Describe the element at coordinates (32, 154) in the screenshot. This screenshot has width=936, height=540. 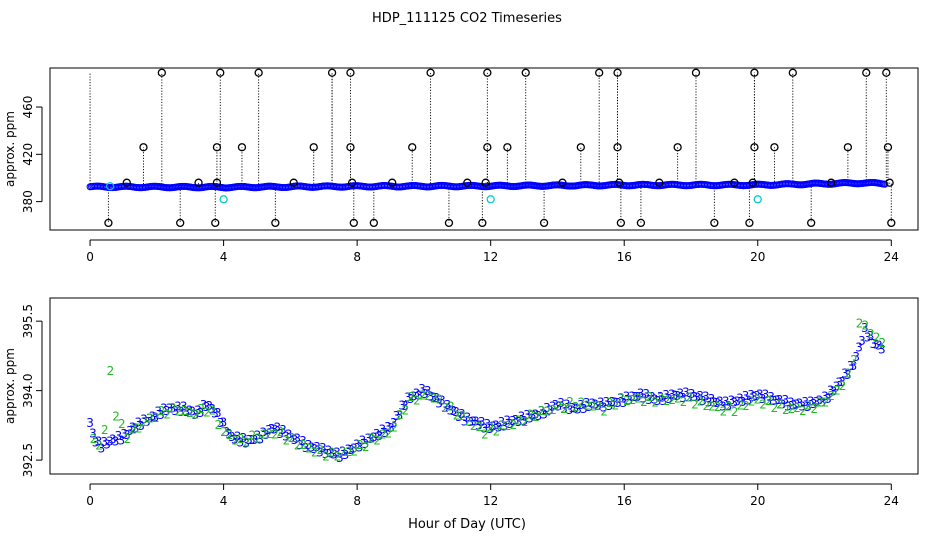
I see `top-y-axis: 380 420 460` at that location.